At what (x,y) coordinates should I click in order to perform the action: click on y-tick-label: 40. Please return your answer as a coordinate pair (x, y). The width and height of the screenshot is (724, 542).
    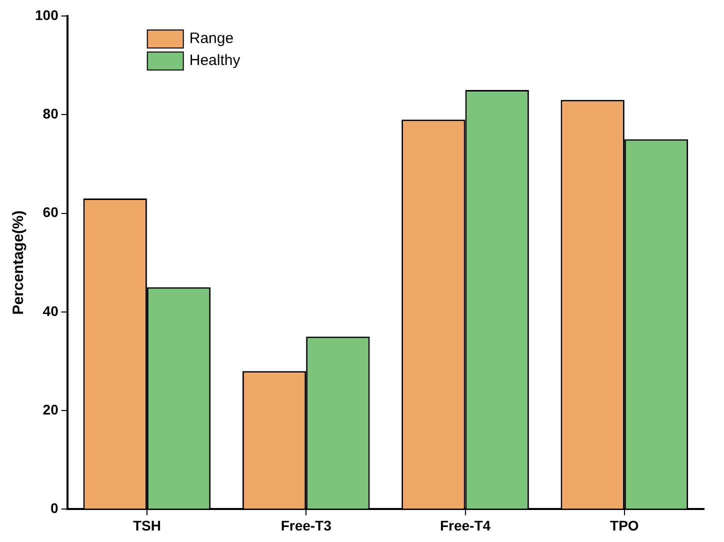
    Looking at the image, I should click on (50, 310).